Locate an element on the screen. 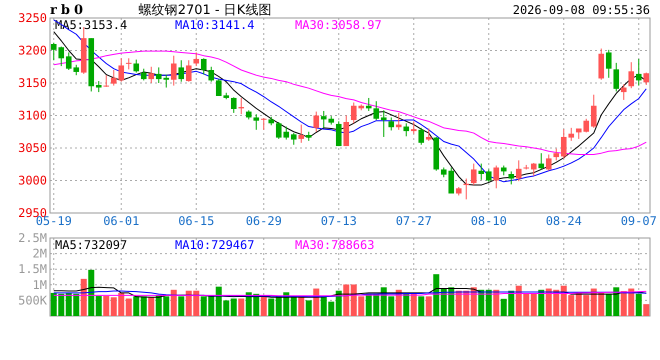  y-tick-label: 3000 is located at coordinates (32, 181).